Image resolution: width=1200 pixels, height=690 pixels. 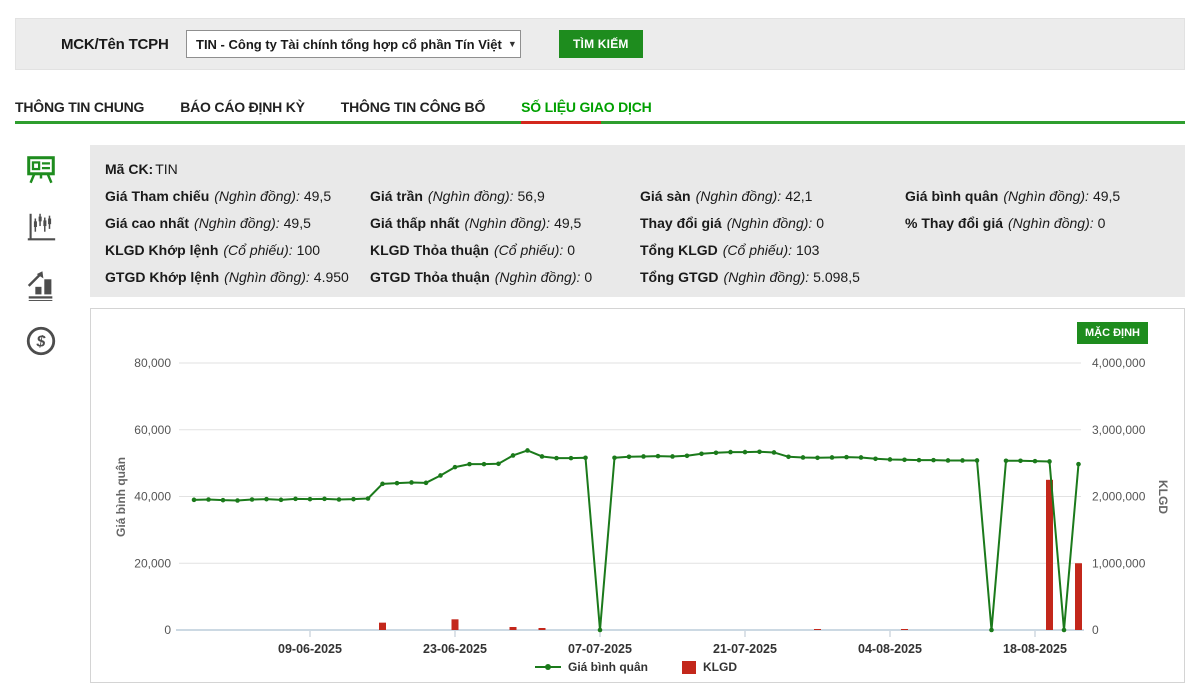 I want to click on field-value: TIN, so click(x=166, y=169).